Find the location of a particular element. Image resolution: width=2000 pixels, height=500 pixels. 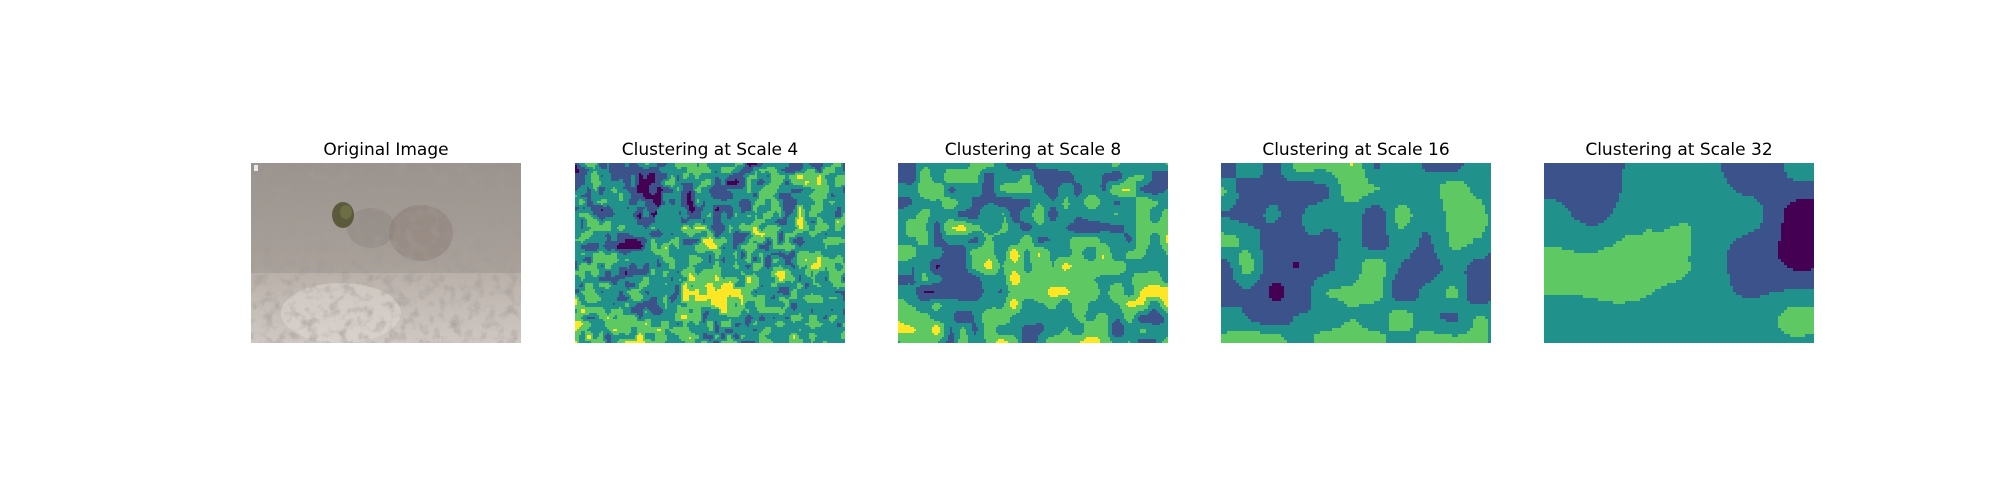

panel-title: Clustering at Scale 16 is located at coordinates (1356, 150).